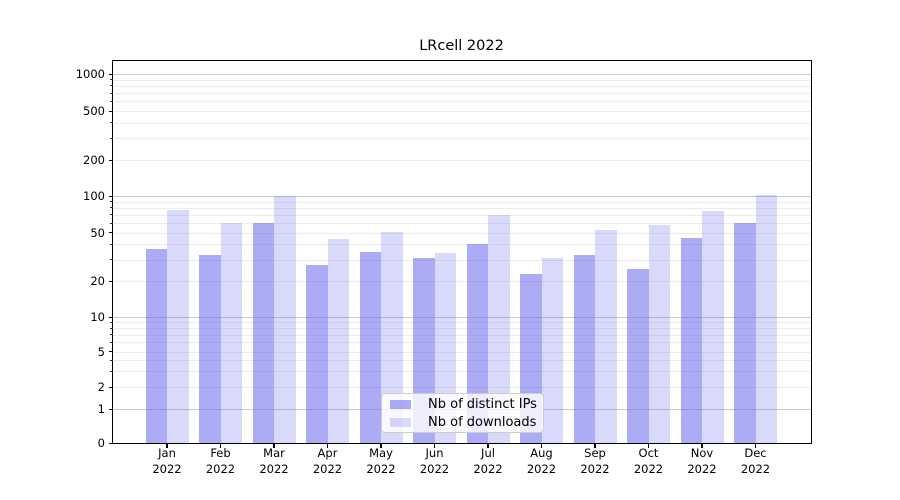 The height and width of the screenshot is (500, 900). I want to click on y-tick-label: 20, so click(97, 281).